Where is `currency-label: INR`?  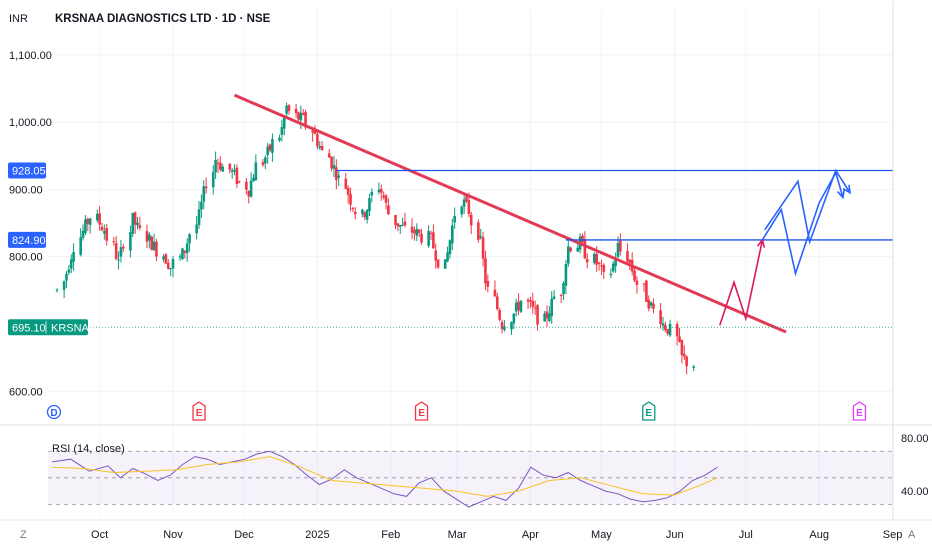 currency-label: INR is located at coordinates (18, 19).